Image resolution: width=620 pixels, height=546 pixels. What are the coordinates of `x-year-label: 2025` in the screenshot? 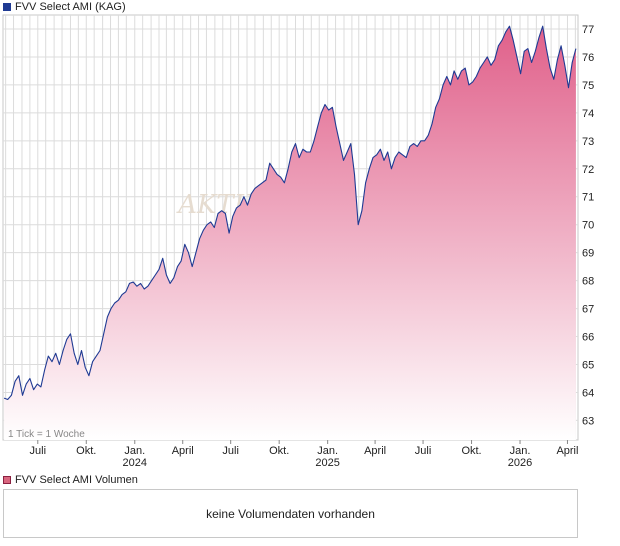 It's located at (327, 463).